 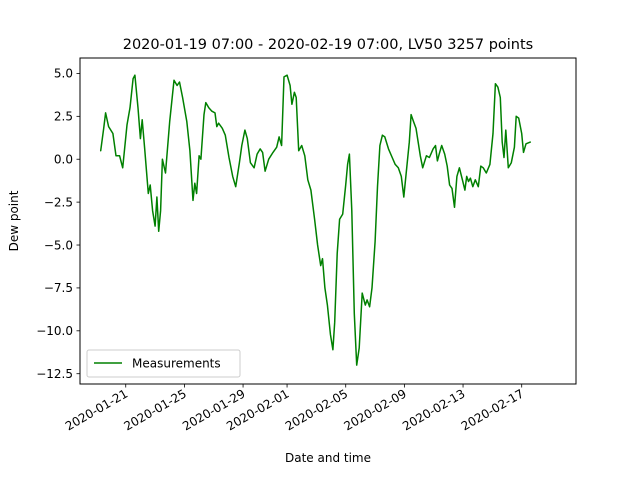 I want to click on legend-label: Measurements, so click(x=176, y=364).